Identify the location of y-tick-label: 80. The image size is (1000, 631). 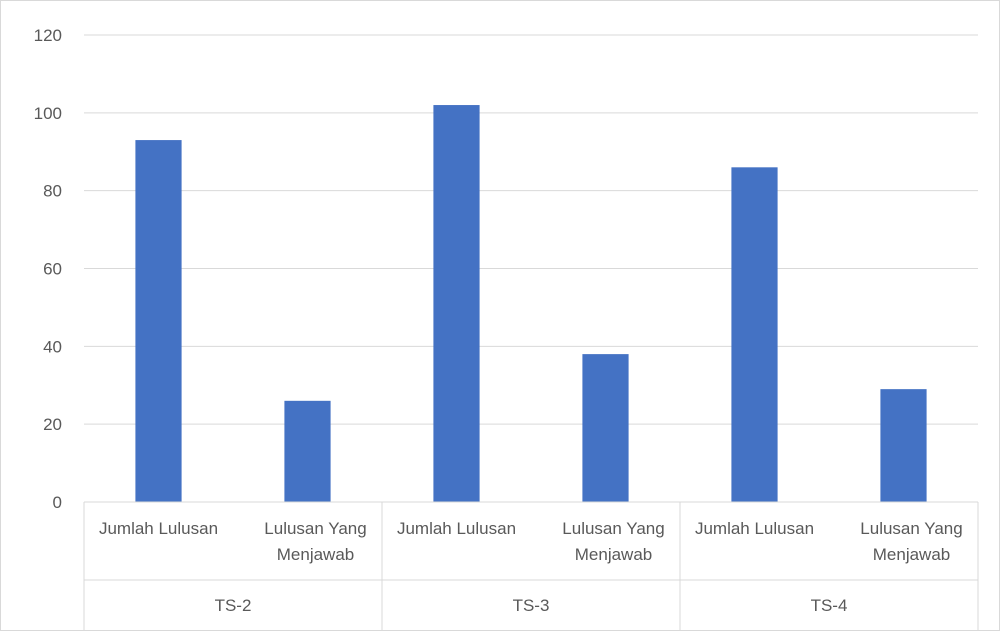
(52, 191).